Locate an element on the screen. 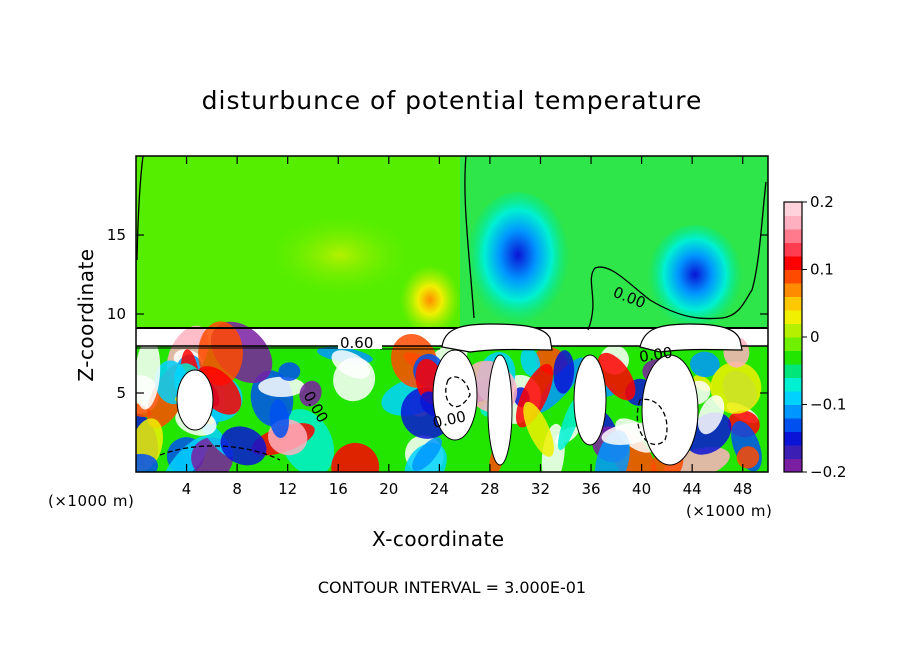 The height and width of the screenshot is (654, 904). x-tick-label: 28 is located at coordinates (489, 489).